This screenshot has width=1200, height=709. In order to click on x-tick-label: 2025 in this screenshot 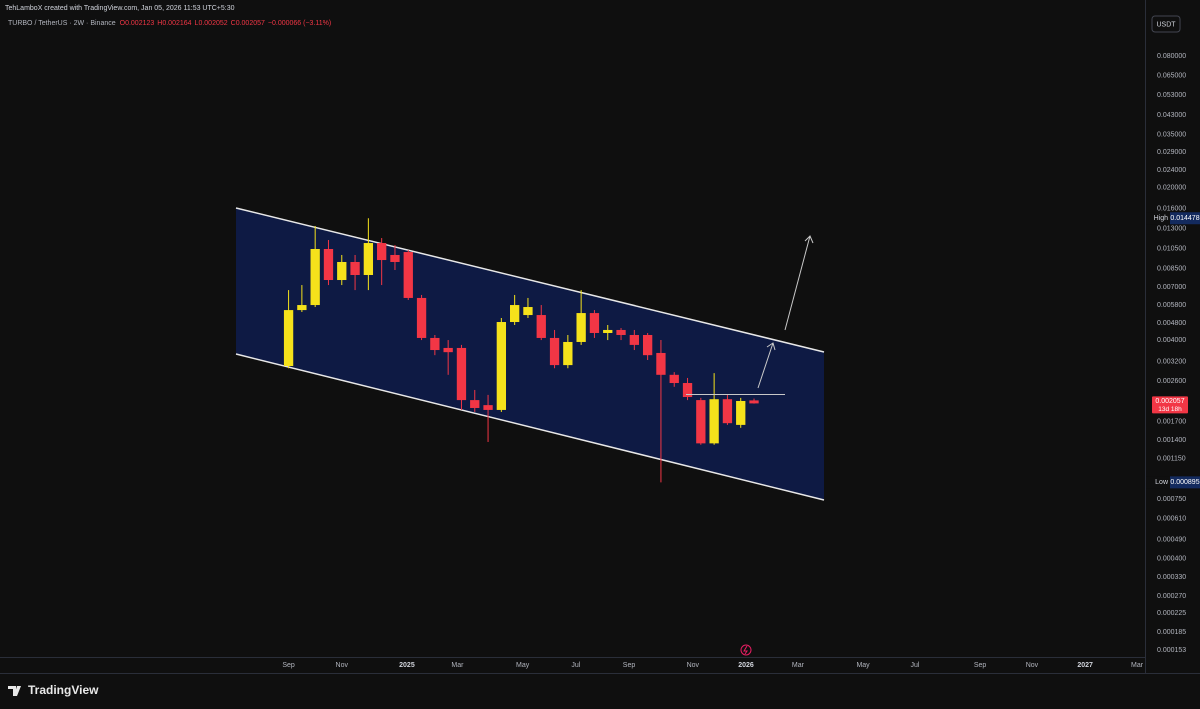, I will do `click(407, 665)`.